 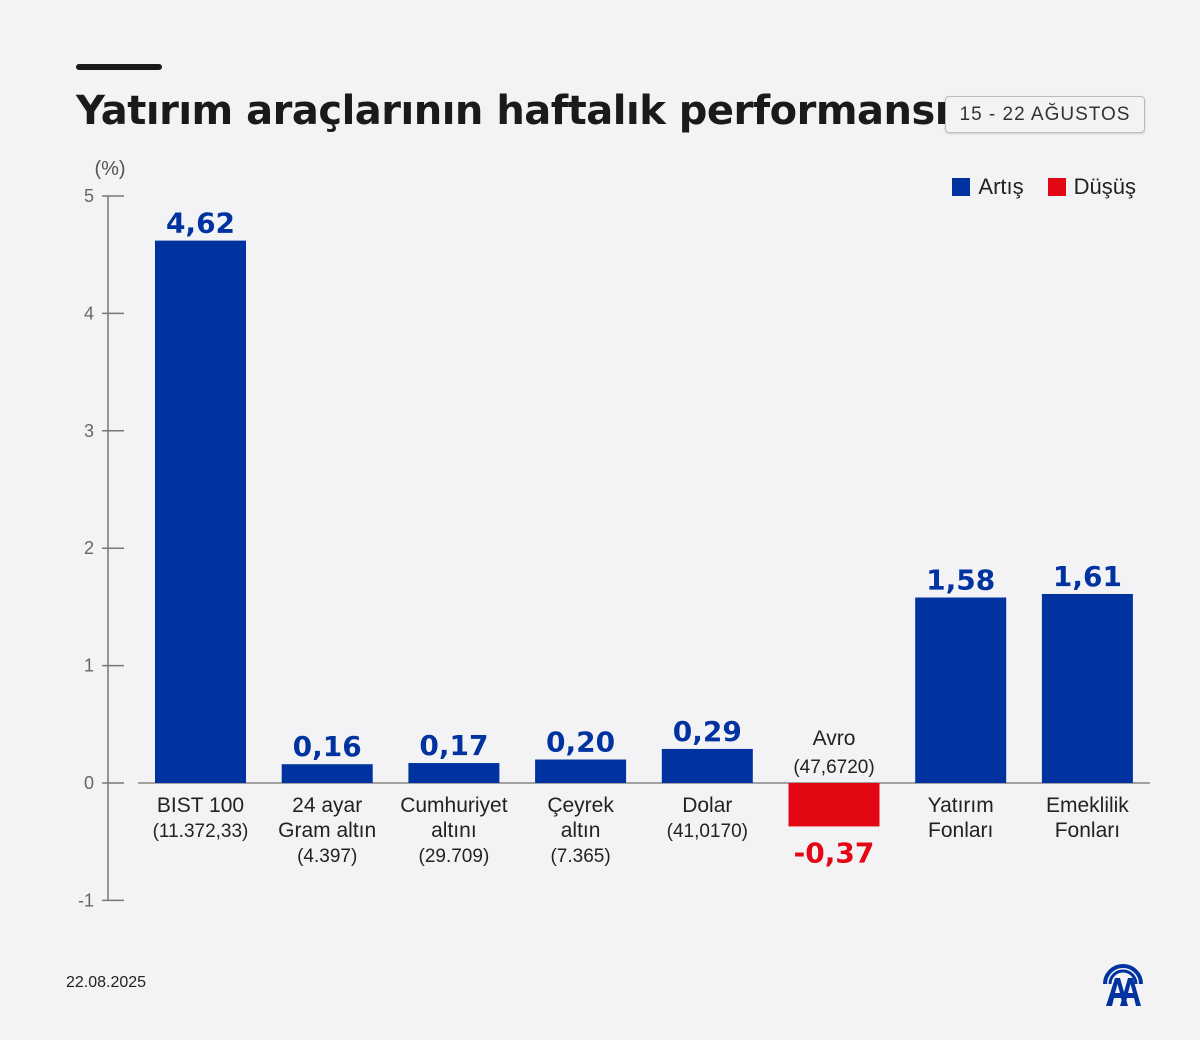 What do you see at coordinates (833, 767) in the screenshot?
I see `category-label: (47,6720)` at bounding box center [833, 767].